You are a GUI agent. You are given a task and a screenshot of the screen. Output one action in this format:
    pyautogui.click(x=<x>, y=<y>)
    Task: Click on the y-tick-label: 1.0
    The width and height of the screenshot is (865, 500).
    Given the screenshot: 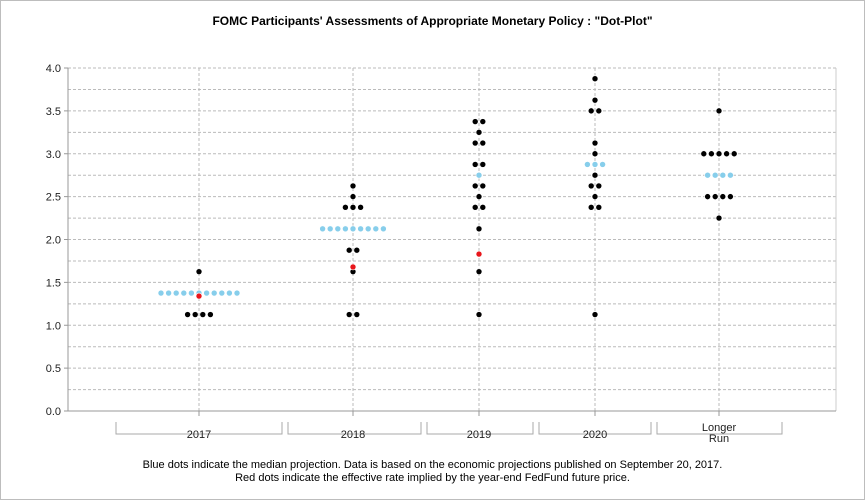 What is the action you would take?
    pyautogui.click(x=53, y=326)
    